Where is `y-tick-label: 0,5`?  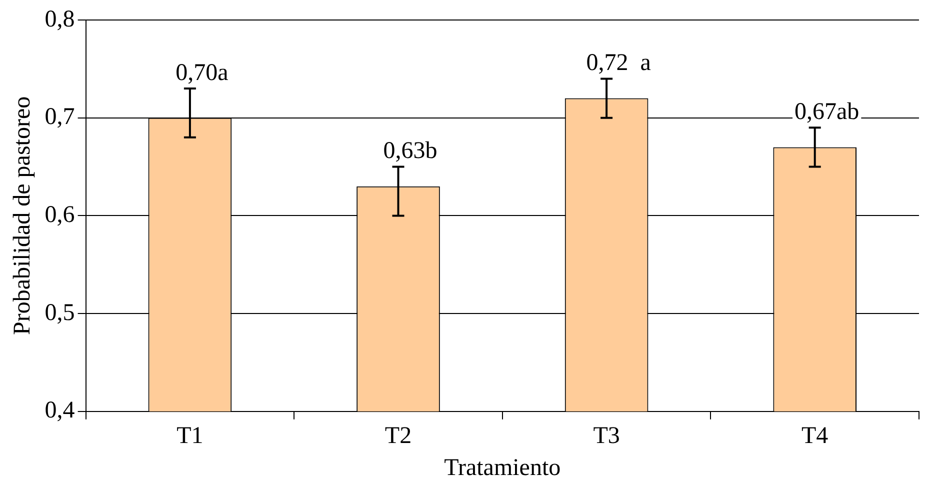
y-tick-label: 0,5 is located at coordinates (59, 313).